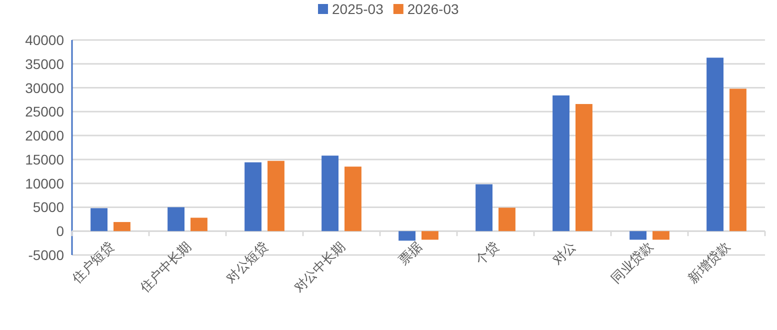  Describe the element at coordinates (44, 112) in the screenshot. I see `y-tick-label: 25000` at that location.